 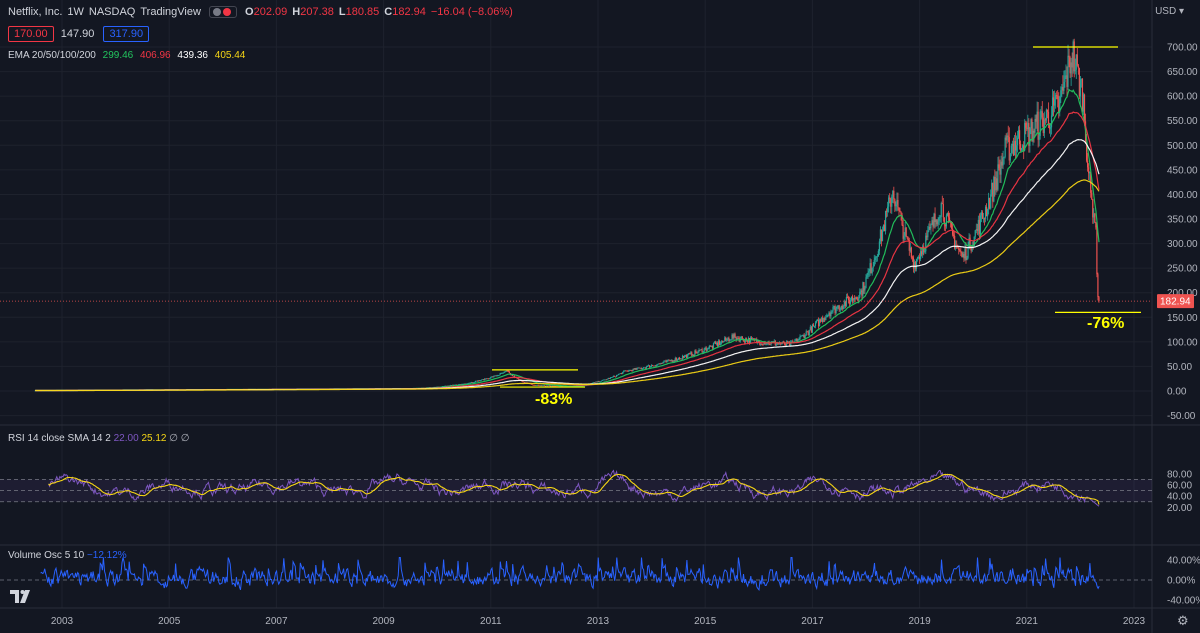 I want to click on status-dots, so click(x=222, y=12).